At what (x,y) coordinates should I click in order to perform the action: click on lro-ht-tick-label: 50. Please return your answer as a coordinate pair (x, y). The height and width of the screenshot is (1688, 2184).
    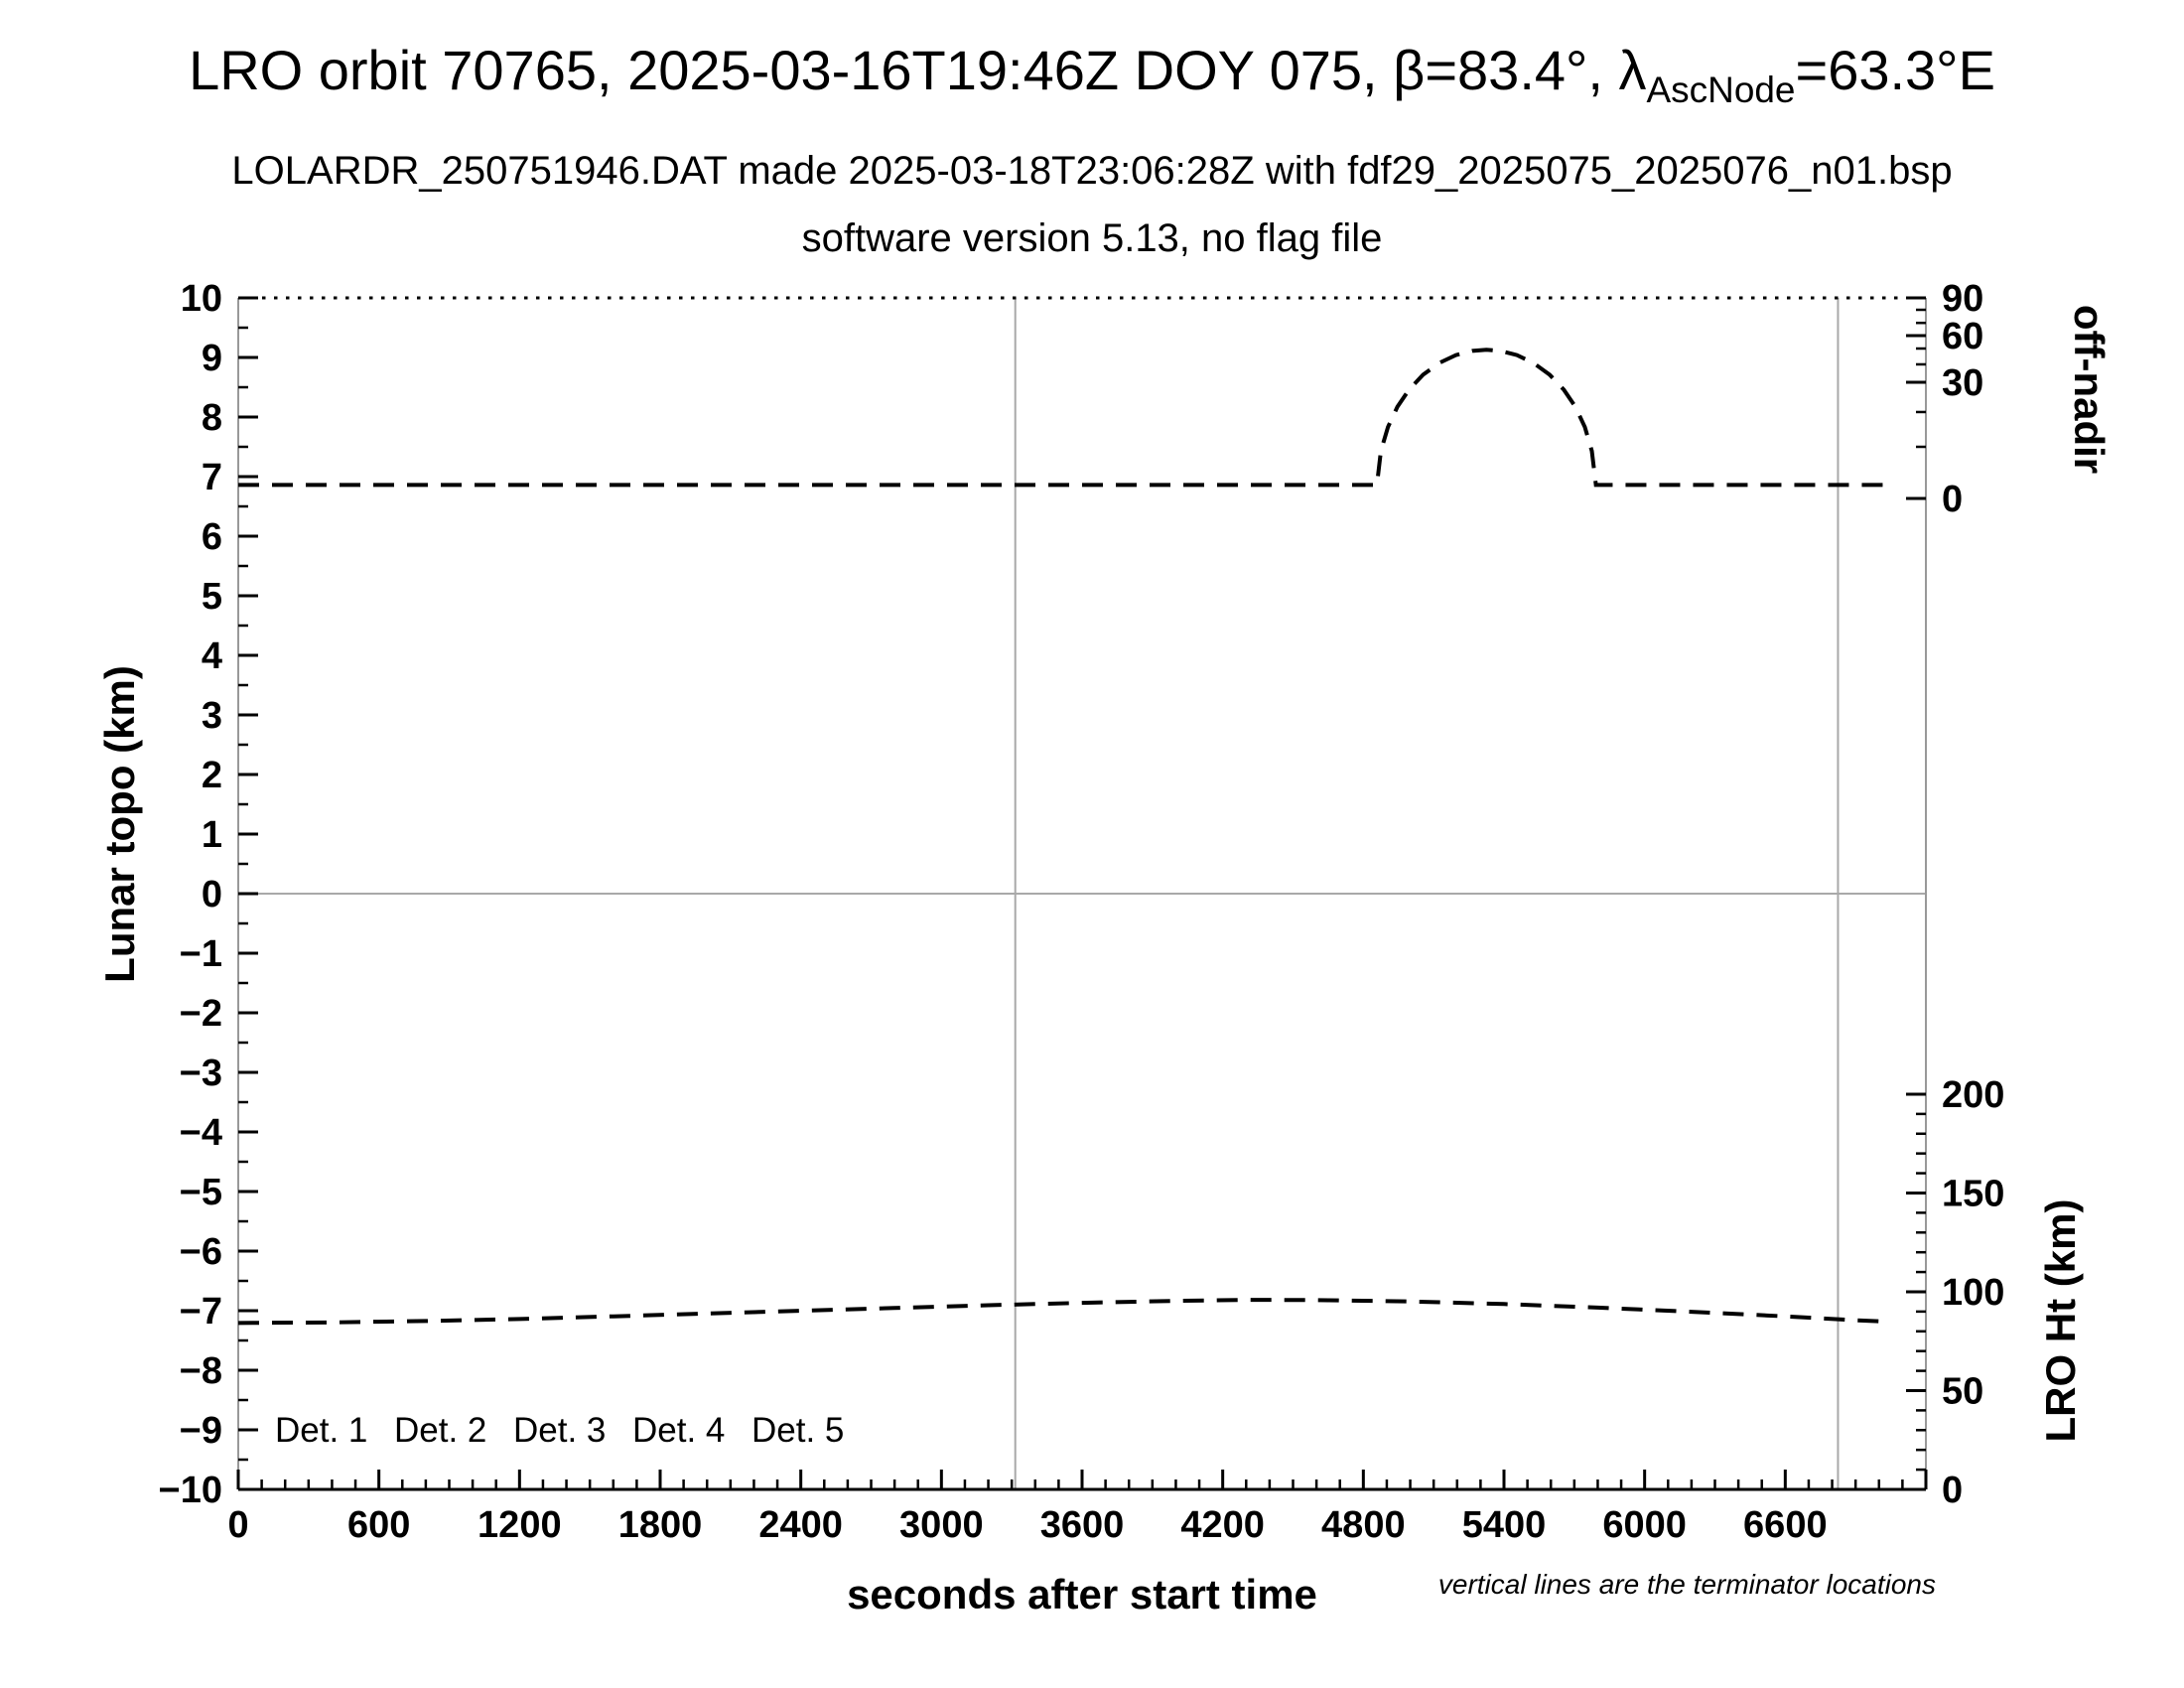
    Looking at the image, I should click on (1962, 1391).